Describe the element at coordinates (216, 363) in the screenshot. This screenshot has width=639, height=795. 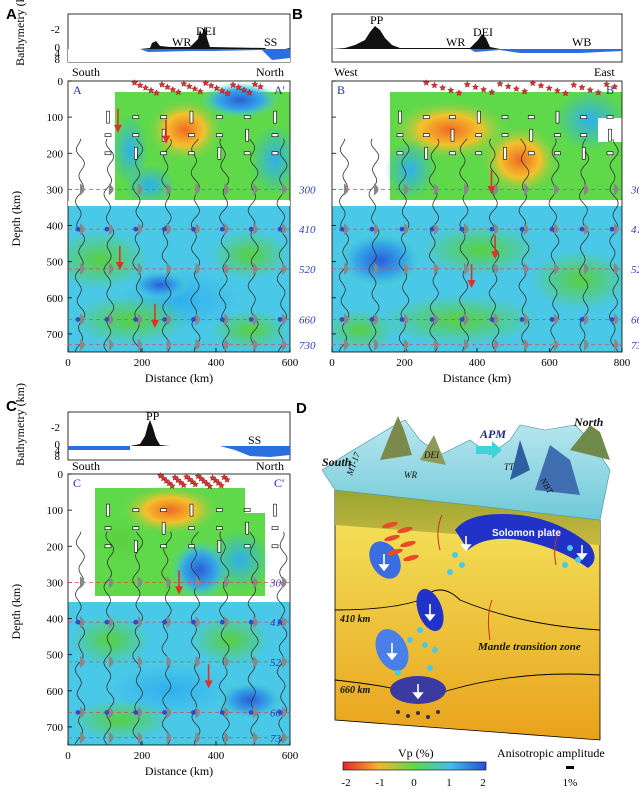
I see `x-tick-label: 400` at that location.